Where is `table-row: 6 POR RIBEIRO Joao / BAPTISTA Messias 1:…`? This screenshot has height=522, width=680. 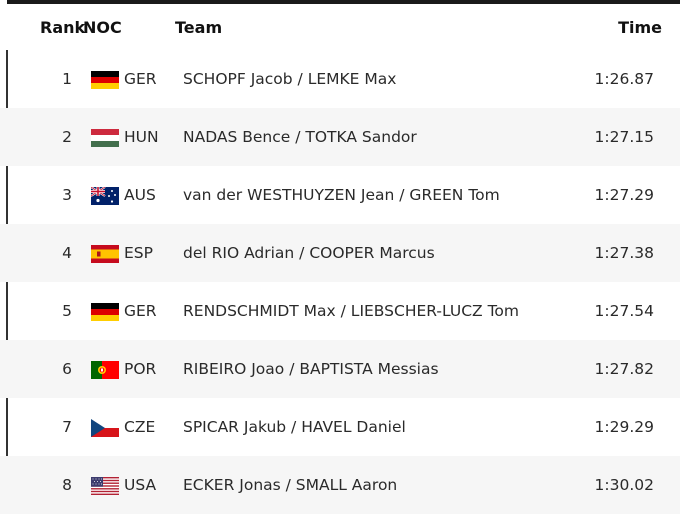 table-row: 6 POR RIBEIRO Joao / BAPTISTA Messias 1:… is located at coordinates (340, 369).